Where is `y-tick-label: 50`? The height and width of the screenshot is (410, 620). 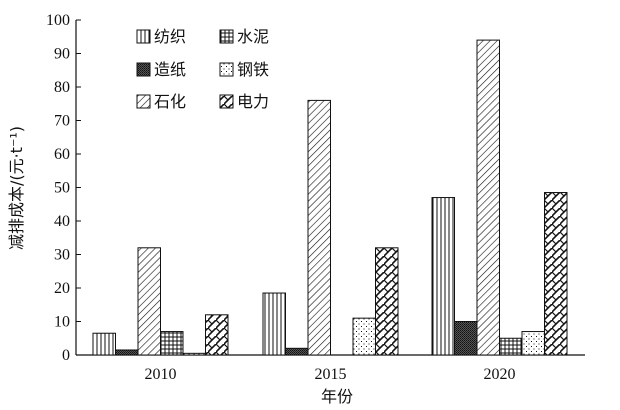 y-tick-label: 50 is located at coordinates (62, 188).